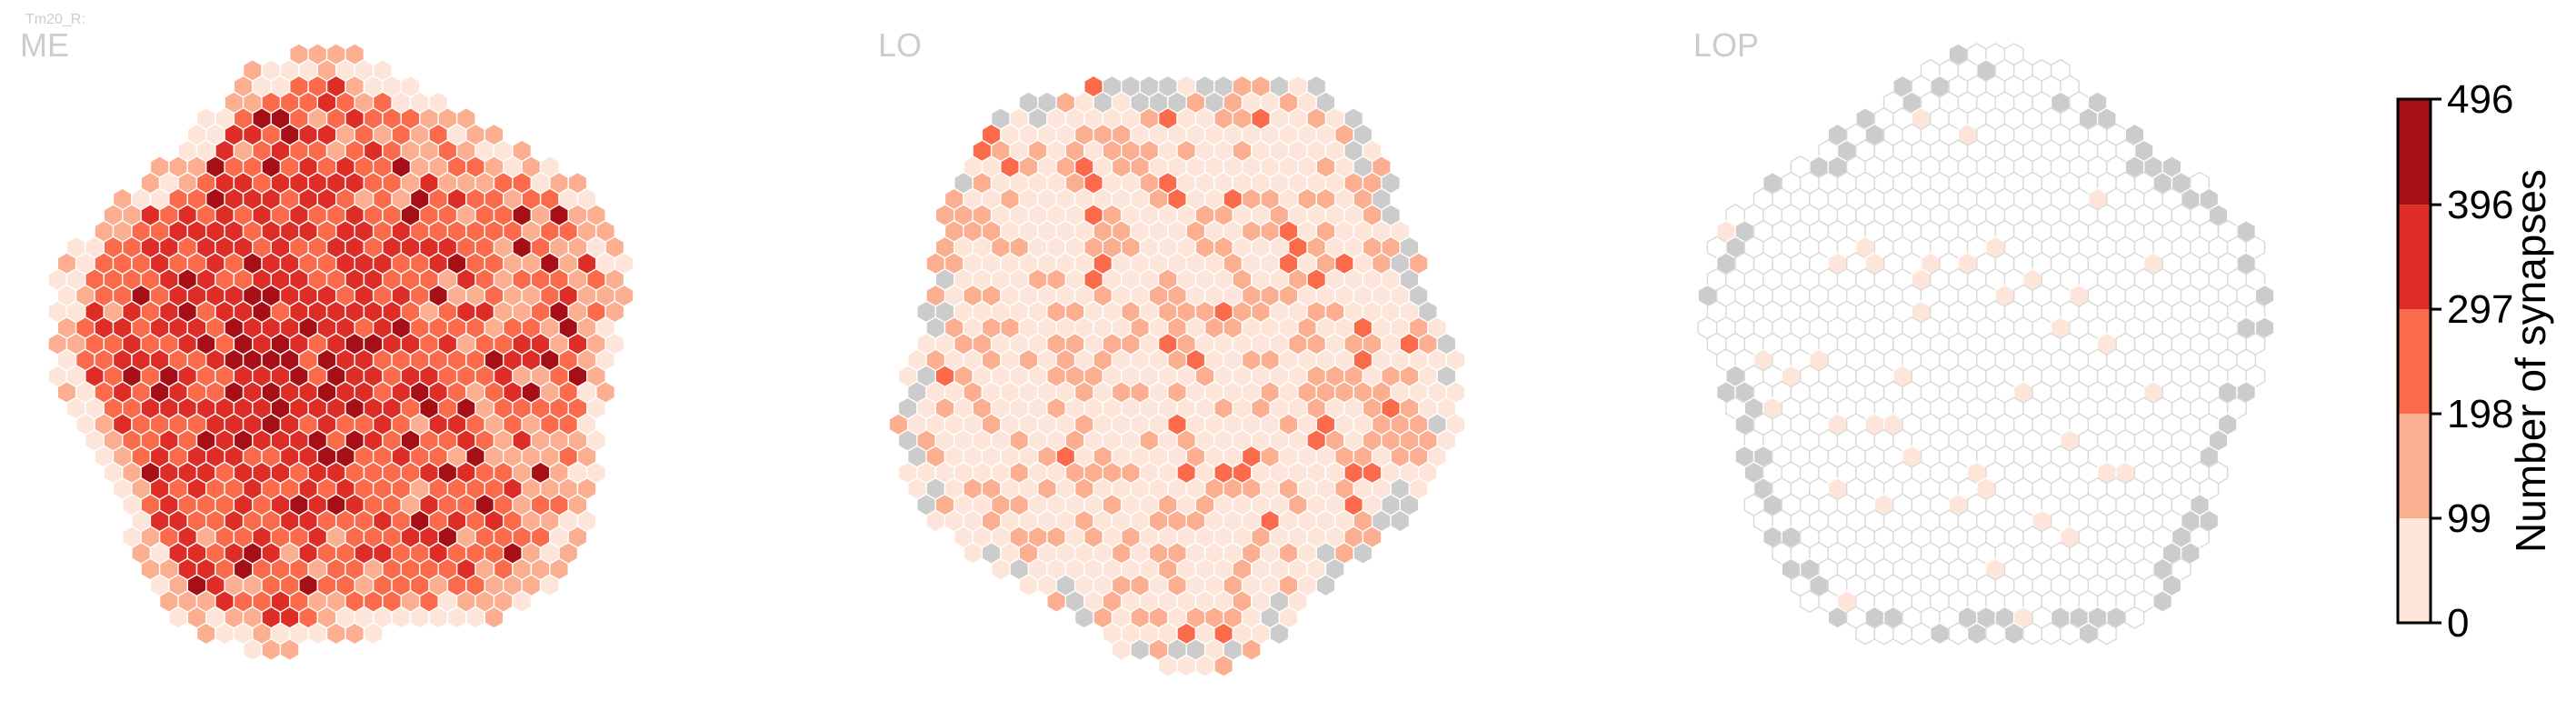  What do you see at coordinates (2458, 623) in the screenshot?
I see `colorbar-tick-label: 0` at bounding box center [2458, 623].